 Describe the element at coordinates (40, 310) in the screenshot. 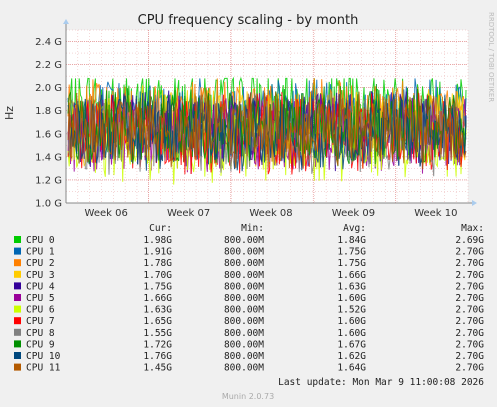

I see `legend-series-name: CPU 6` at that location.